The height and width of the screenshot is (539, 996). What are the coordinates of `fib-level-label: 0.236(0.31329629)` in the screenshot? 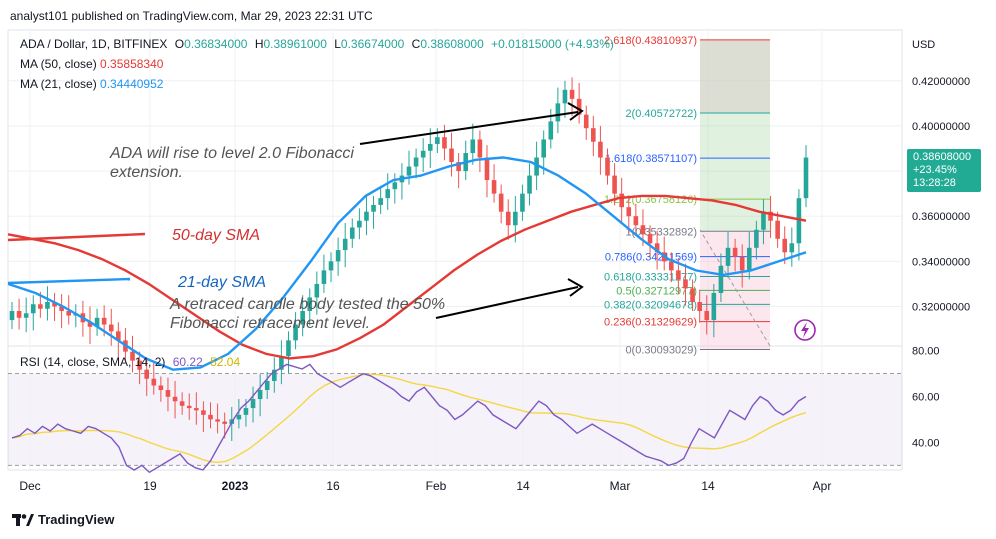 It's located at (650, 323).